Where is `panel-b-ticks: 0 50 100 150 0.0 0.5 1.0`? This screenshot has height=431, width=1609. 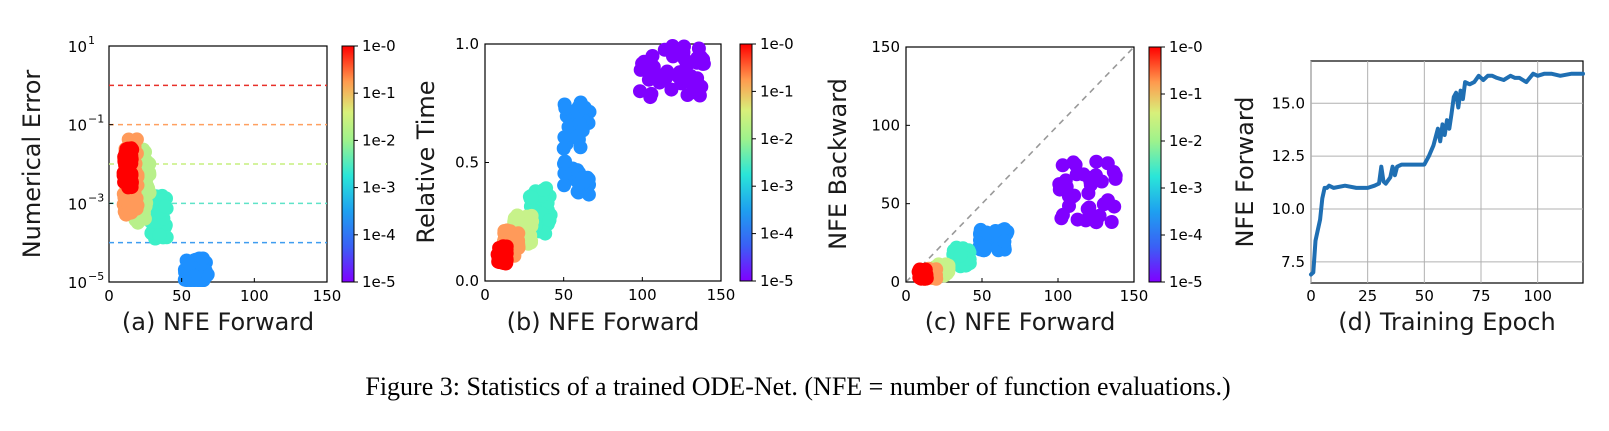
panel-b-ticks: 0 50 100 150 0.0 0.5 1.0 is located at coordinates (595, 169).